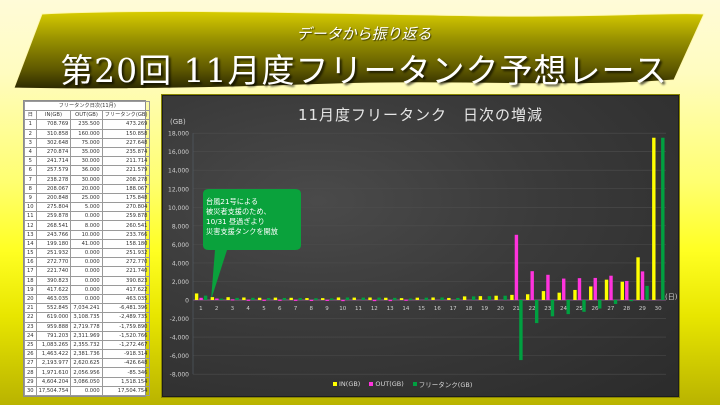 This screenshot has height=405, width=720. Describe the element at coordinates (53, 244) in the screenshot. I see `cell-in: 199.180` at that location.